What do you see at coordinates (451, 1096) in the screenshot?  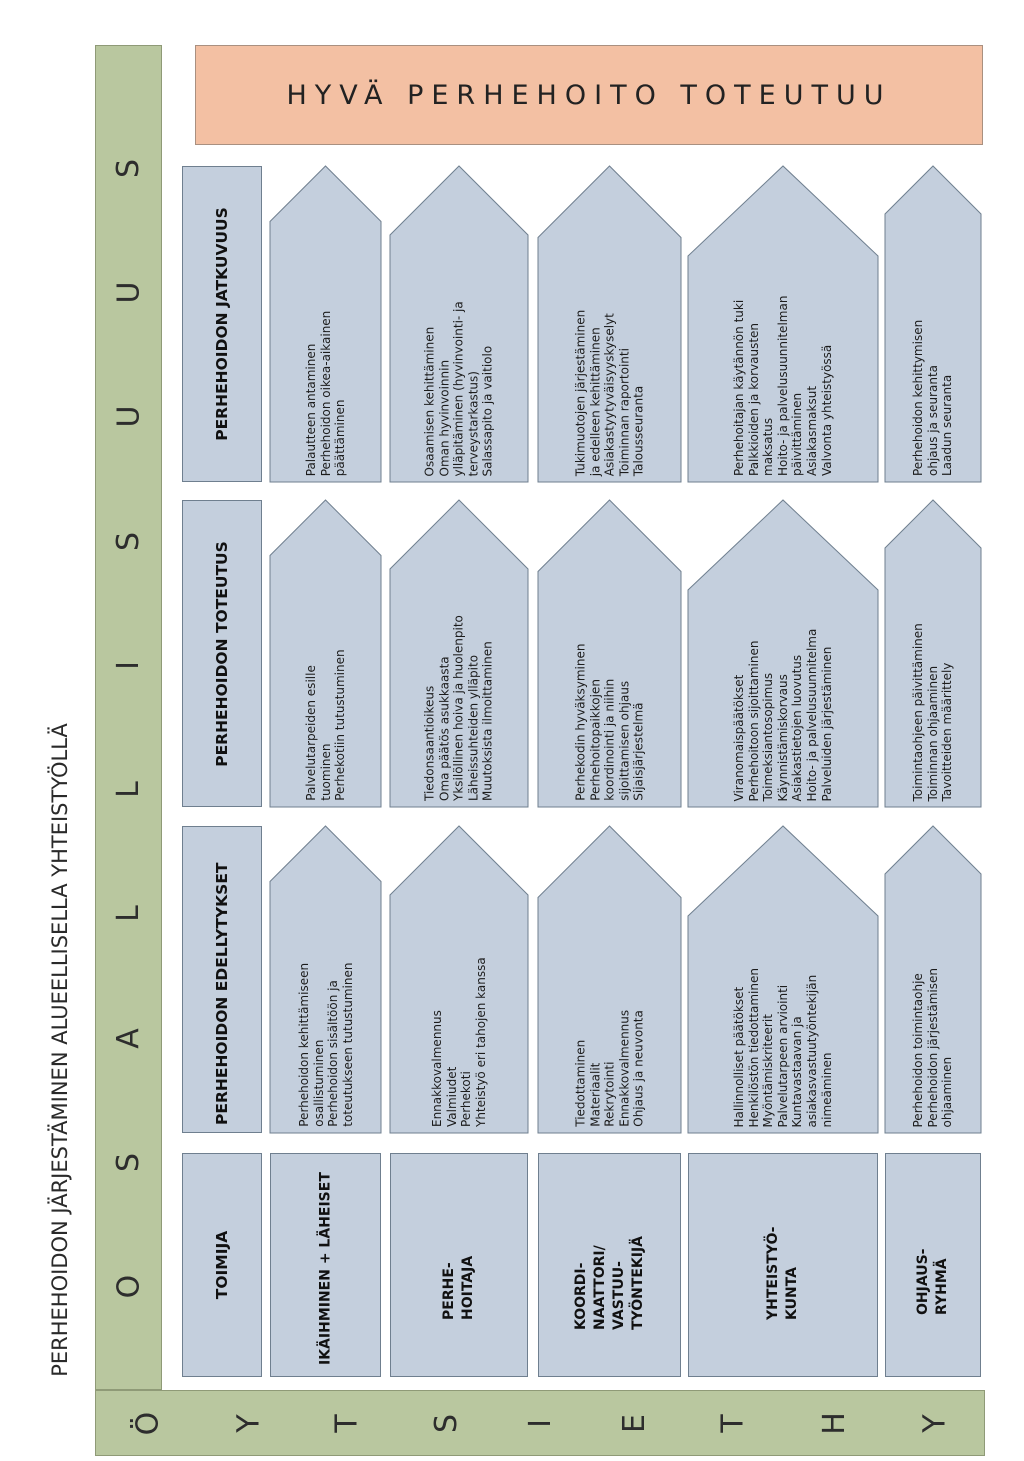 I see `item-line: Valmiudet` at bounding box center [451, 1096].